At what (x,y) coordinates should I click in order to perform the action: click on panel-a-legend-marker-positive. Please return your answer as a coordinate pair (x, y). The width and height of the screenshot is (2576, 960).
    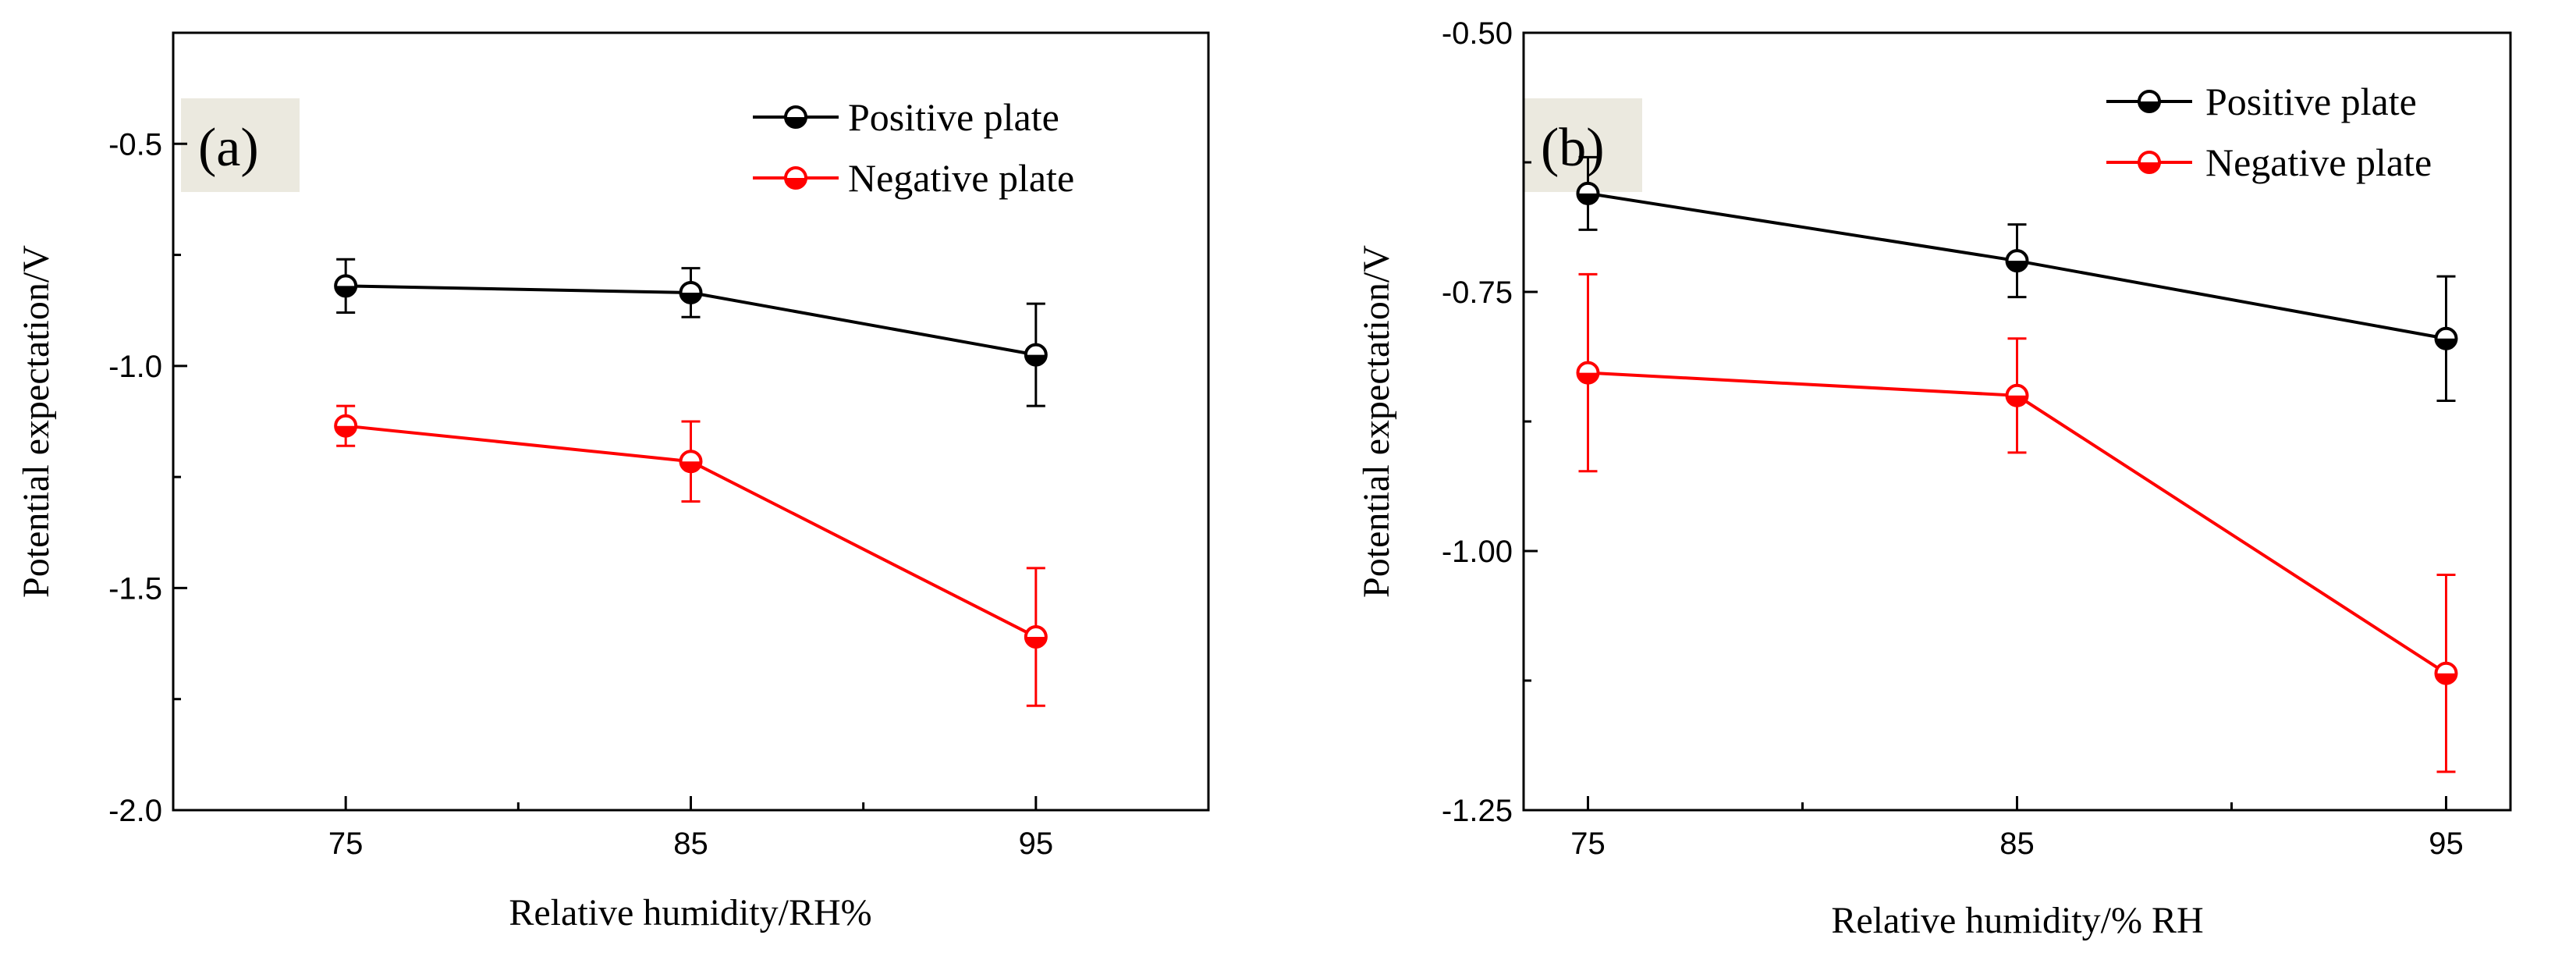
    Looking at the image, I should click on (795, 117).